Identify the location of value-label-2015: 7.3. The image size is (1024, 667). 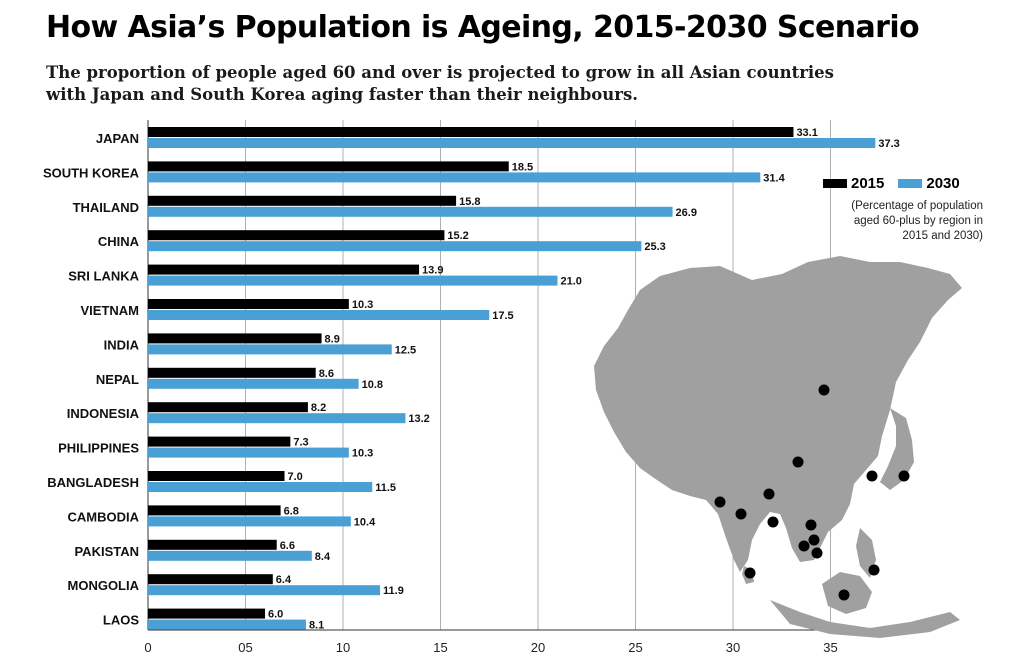
(300, 443).